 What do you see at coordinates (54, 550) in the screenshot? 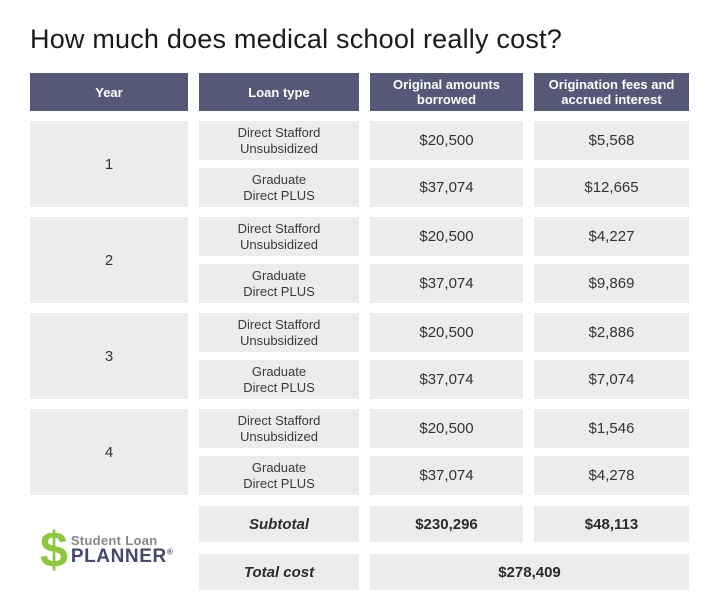
I see `dollar-icon: $` at bounding box center [54, 550].